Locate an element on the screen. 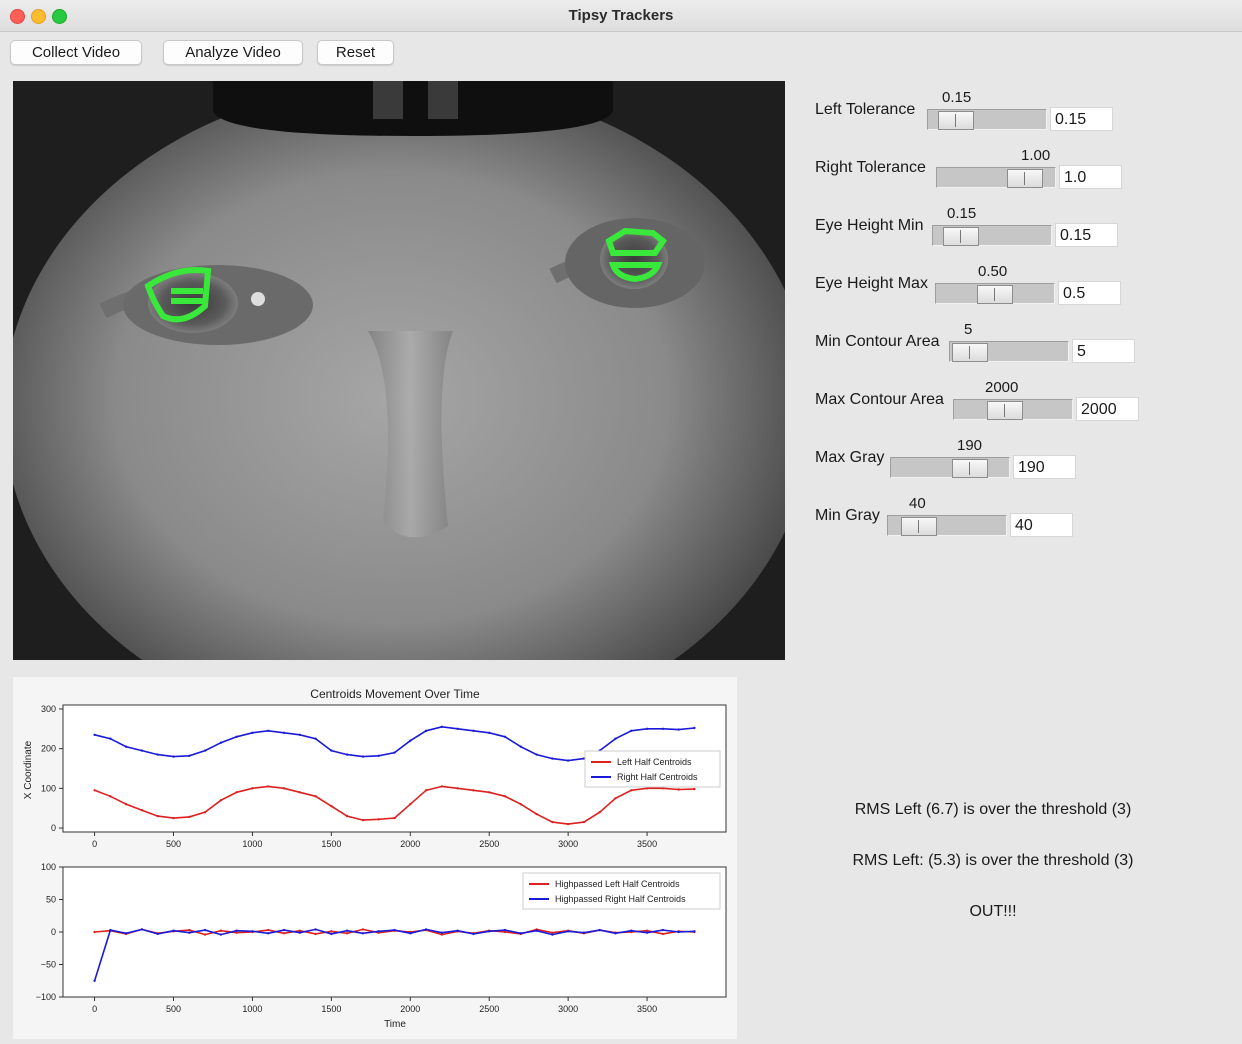 Image resolution: width=1242 pixels, height=1044 pixels. slider-entry: 5 is located at coordinates (1103, 351).